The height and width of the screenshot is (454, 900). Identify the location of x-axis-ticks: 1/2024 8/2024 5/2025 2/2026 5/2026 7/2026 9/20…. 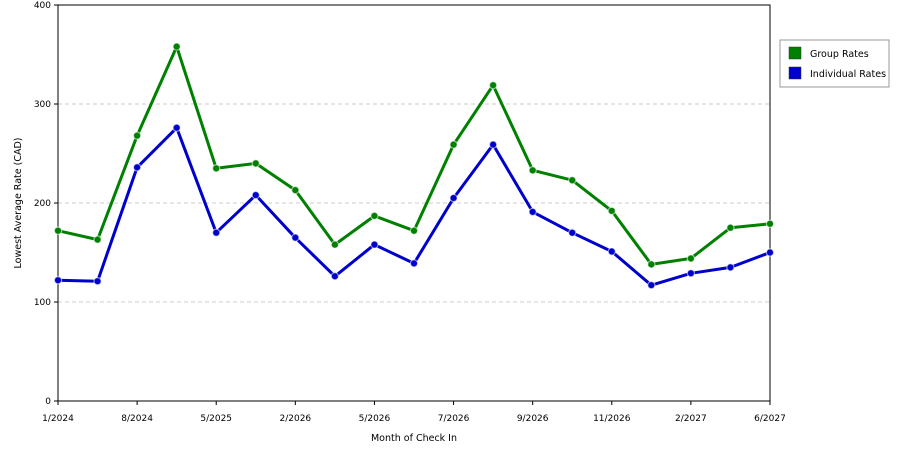
(414, 412).